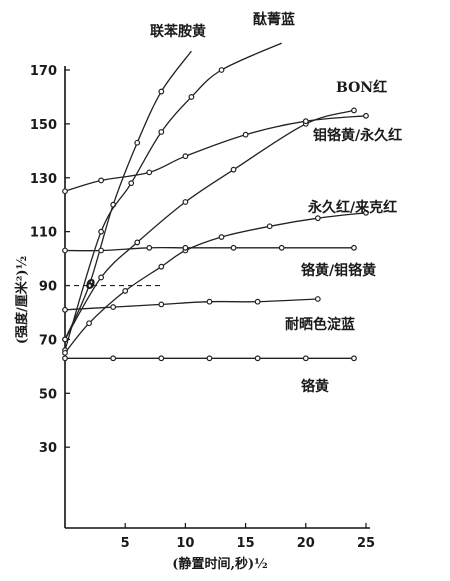  What do you see at coordinates (338, 270) in the screenshot?
I see `series-label: 铬黄/钼铬黄` at bounding box center [338, 270].